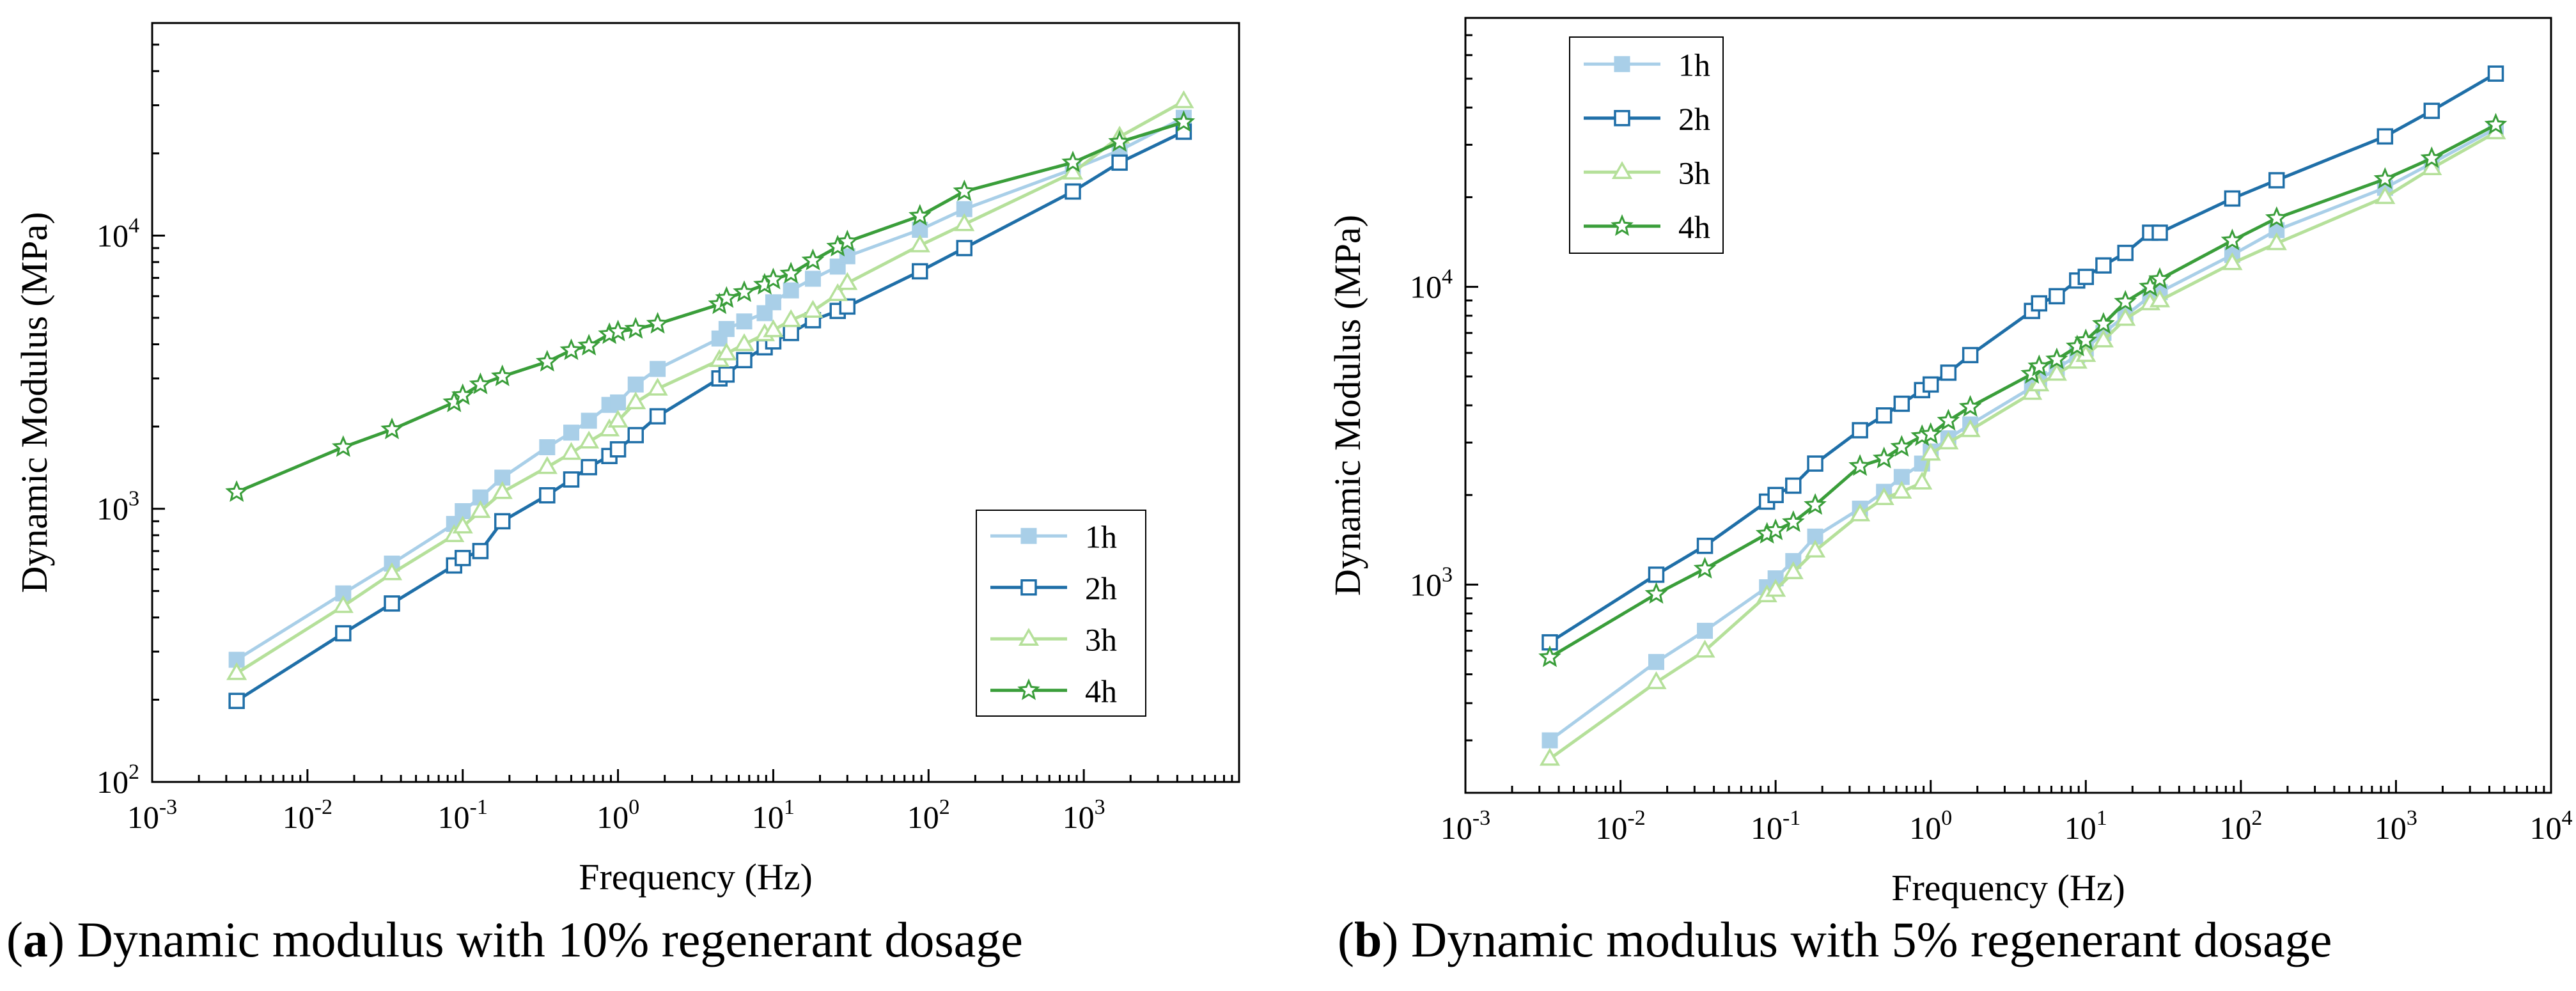 The height and width of the screenshot is (991, 2576). Describe the element at coordinates (1622, 119) in the screenshot. I see `legend-marker-2h` at that location.